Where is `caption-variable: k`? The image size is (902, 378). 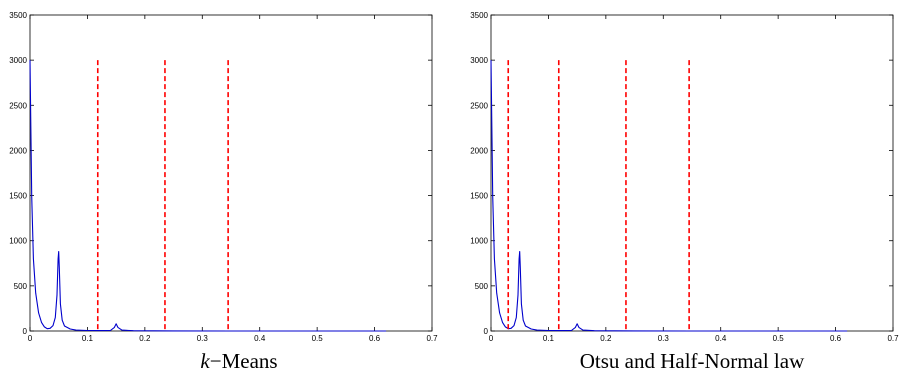 caption-variable: k is located at coordinates (205, 361).